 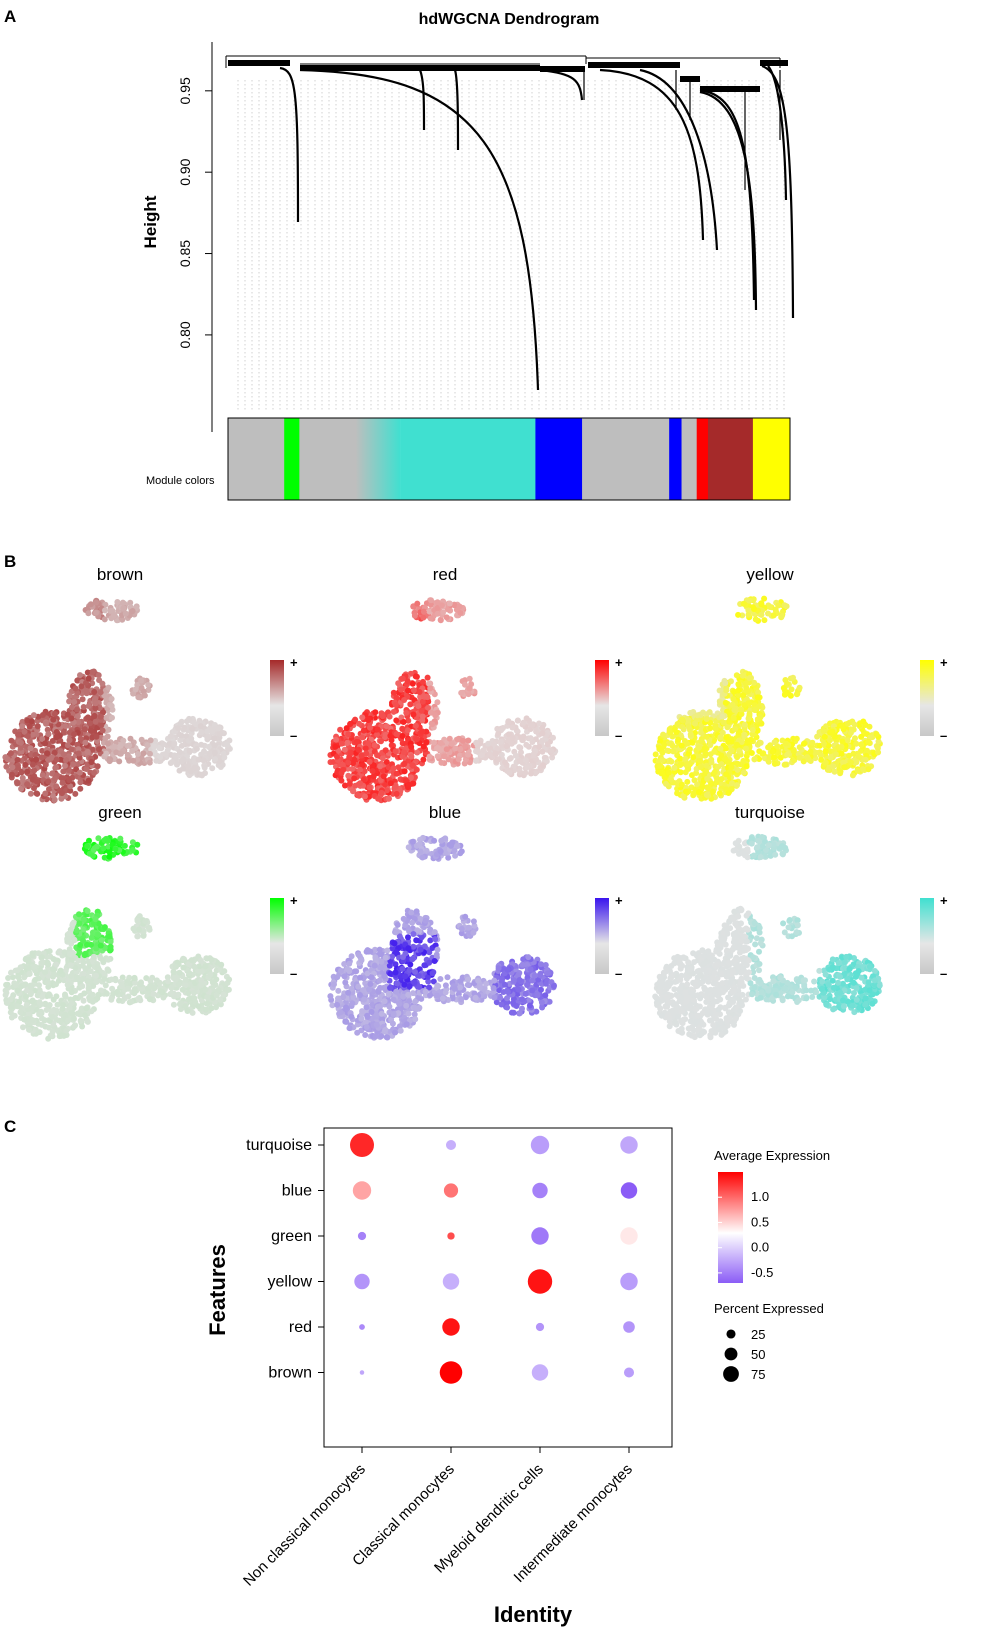 I want to click on dendrogram-title: hdWGCNA Dendrogram, so click(x=509, y=19).